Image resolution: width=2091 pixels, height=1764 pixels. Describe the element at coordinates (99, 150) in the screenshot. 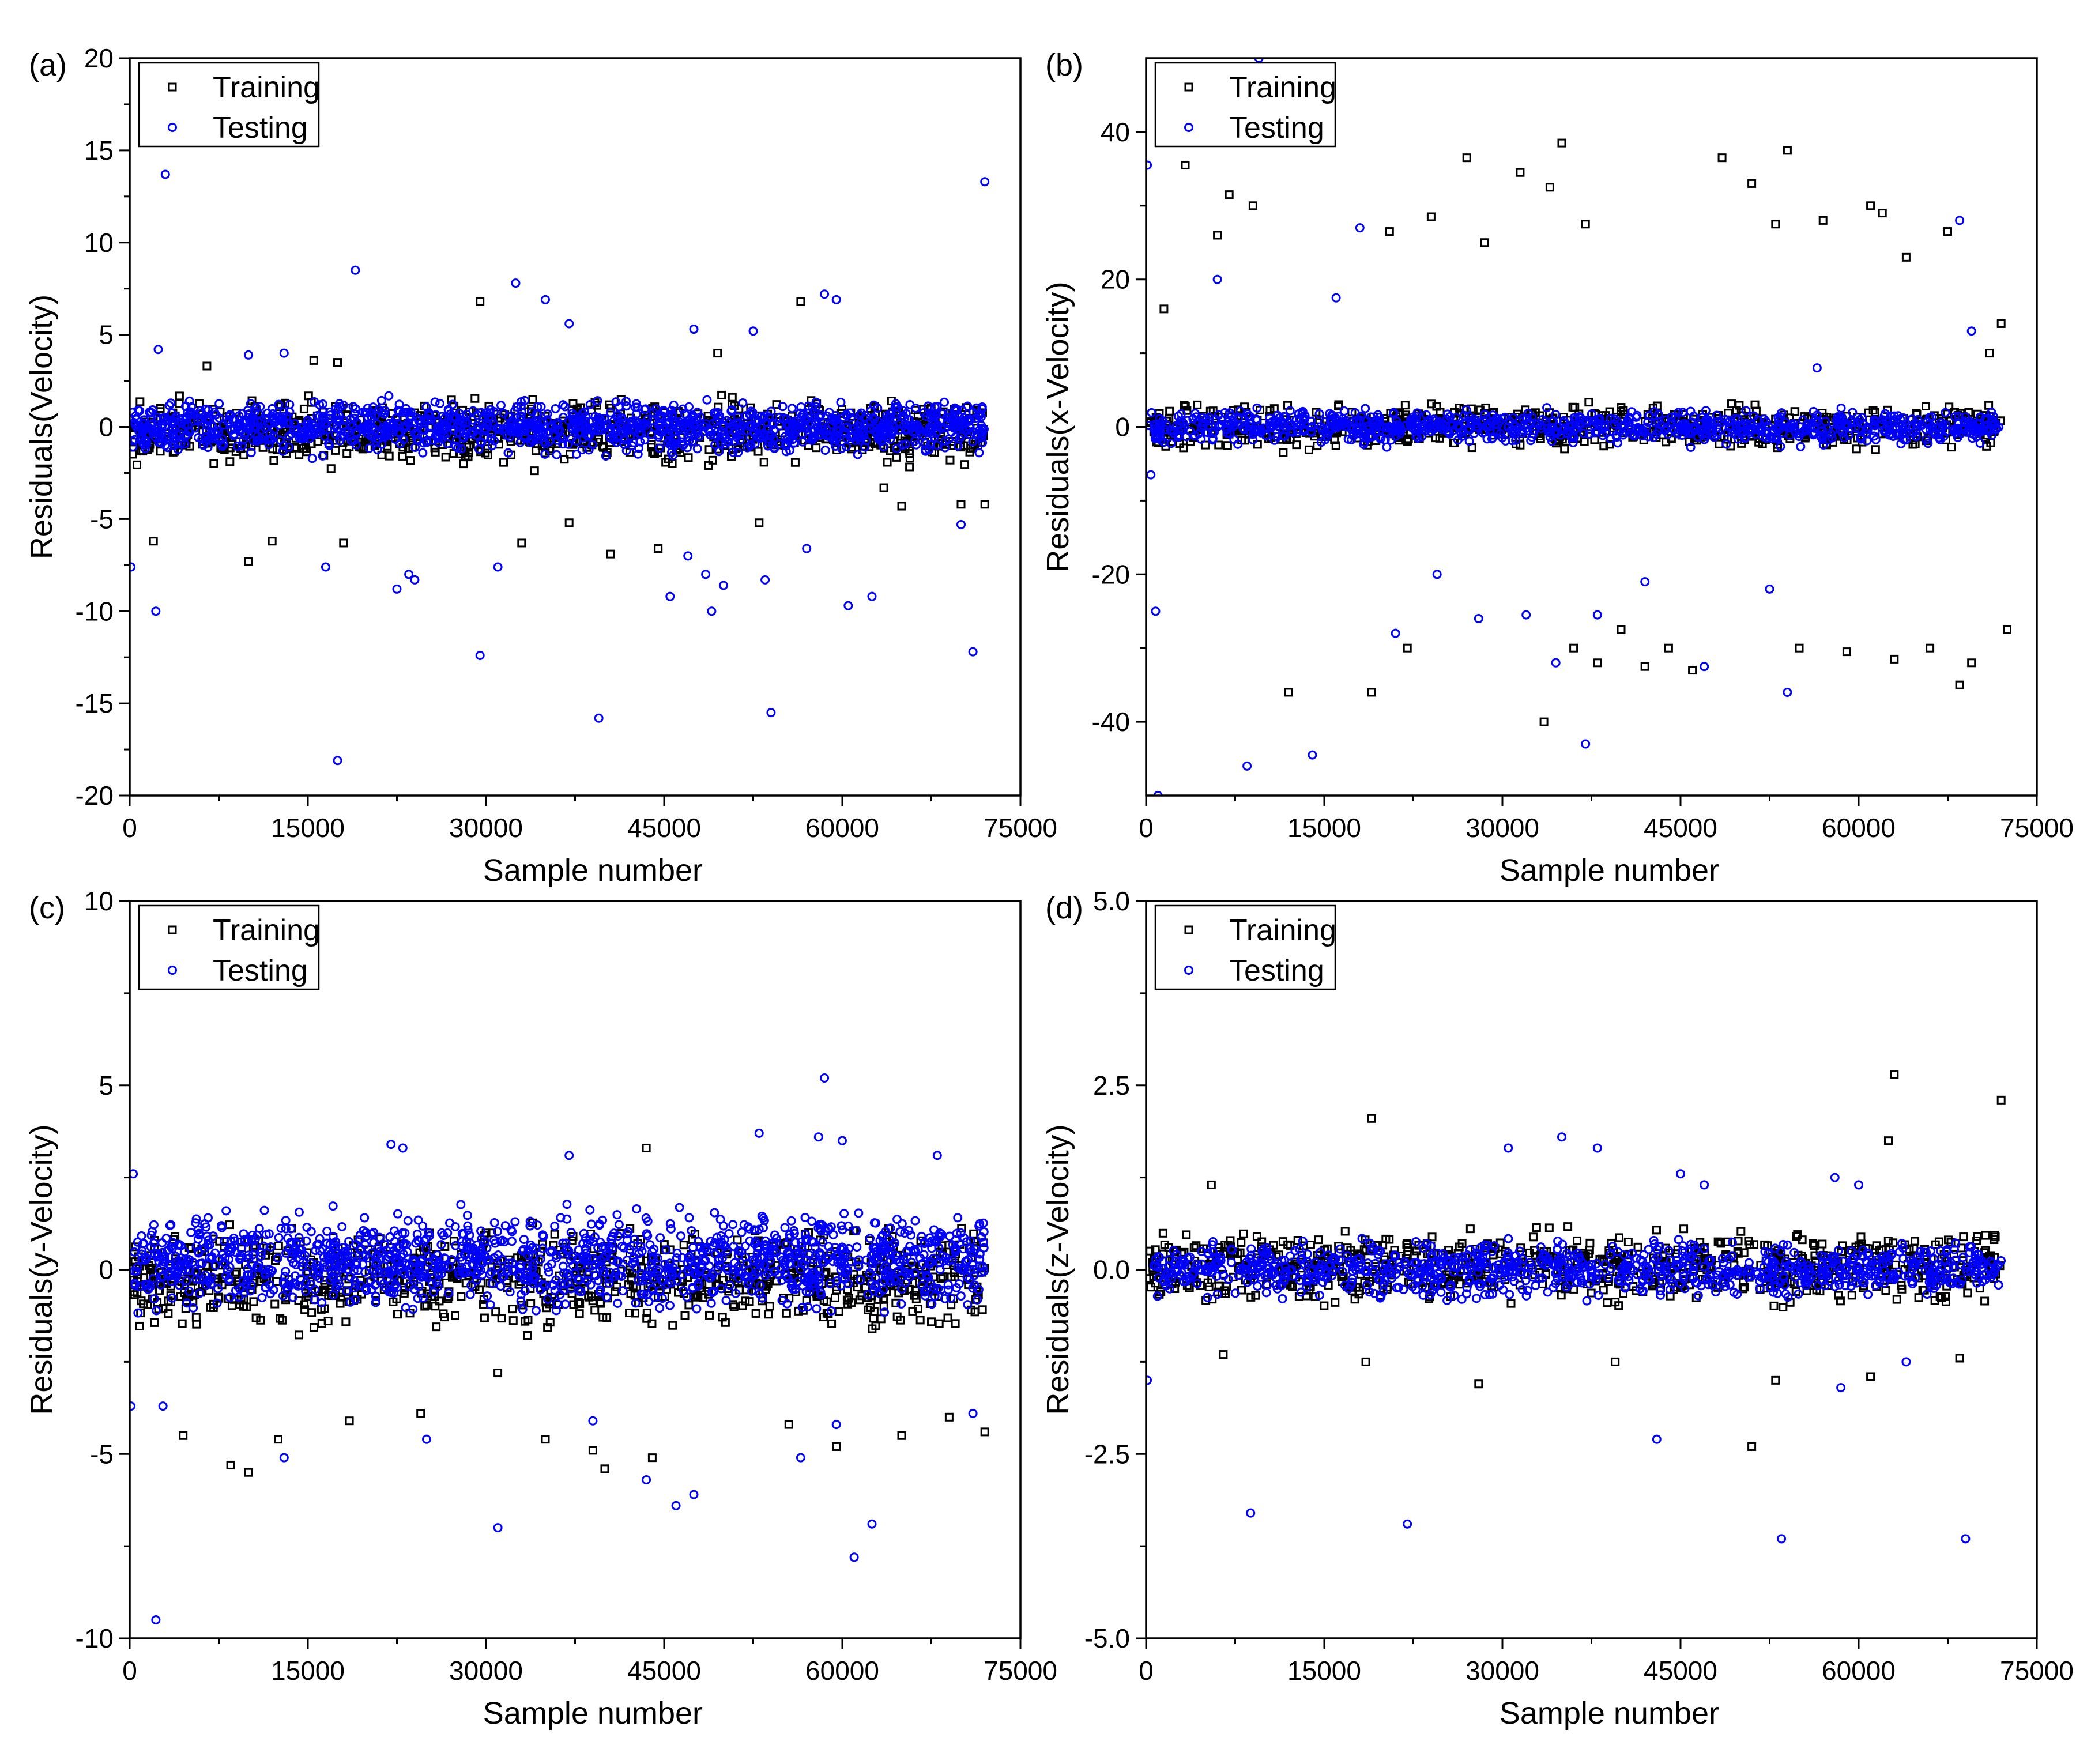

I see `y-tick-label: 15` at that location.